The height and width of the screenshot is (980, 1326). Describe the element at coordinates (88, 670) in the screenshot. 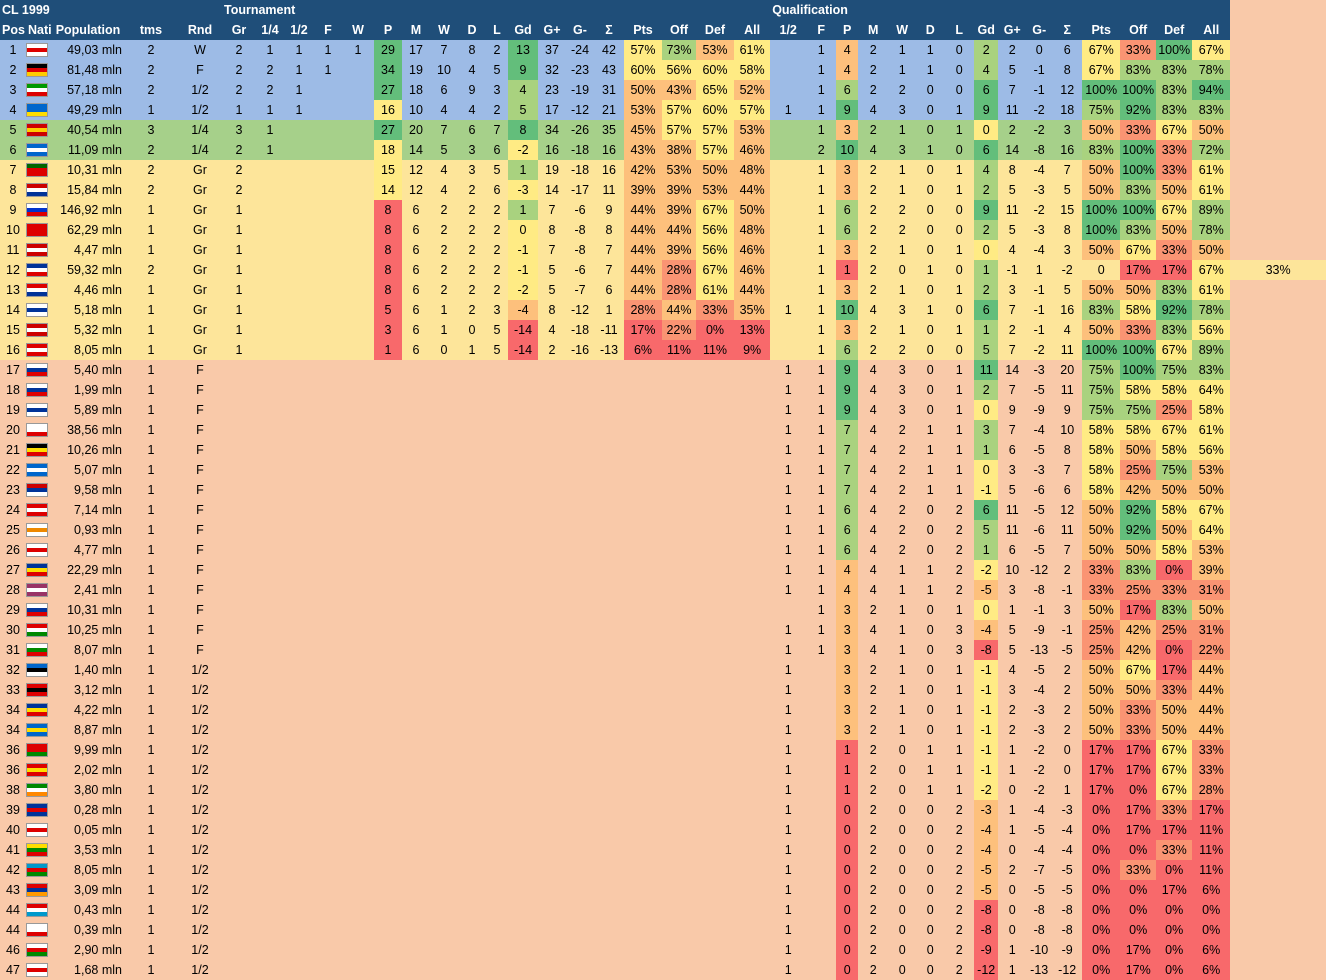

I see `cell: 1,40 mln` at that location.